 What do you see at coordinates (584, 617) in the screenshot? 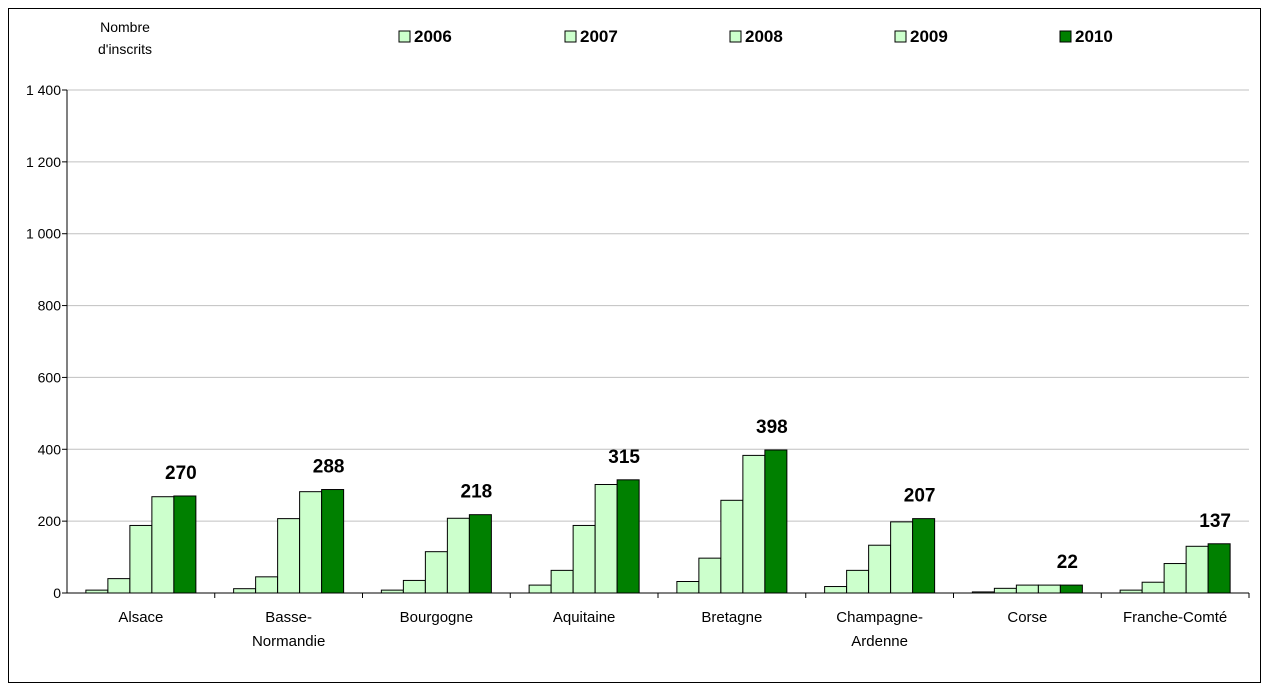
I see `category-label: Aquitaine` at bounding box center [584, 617].